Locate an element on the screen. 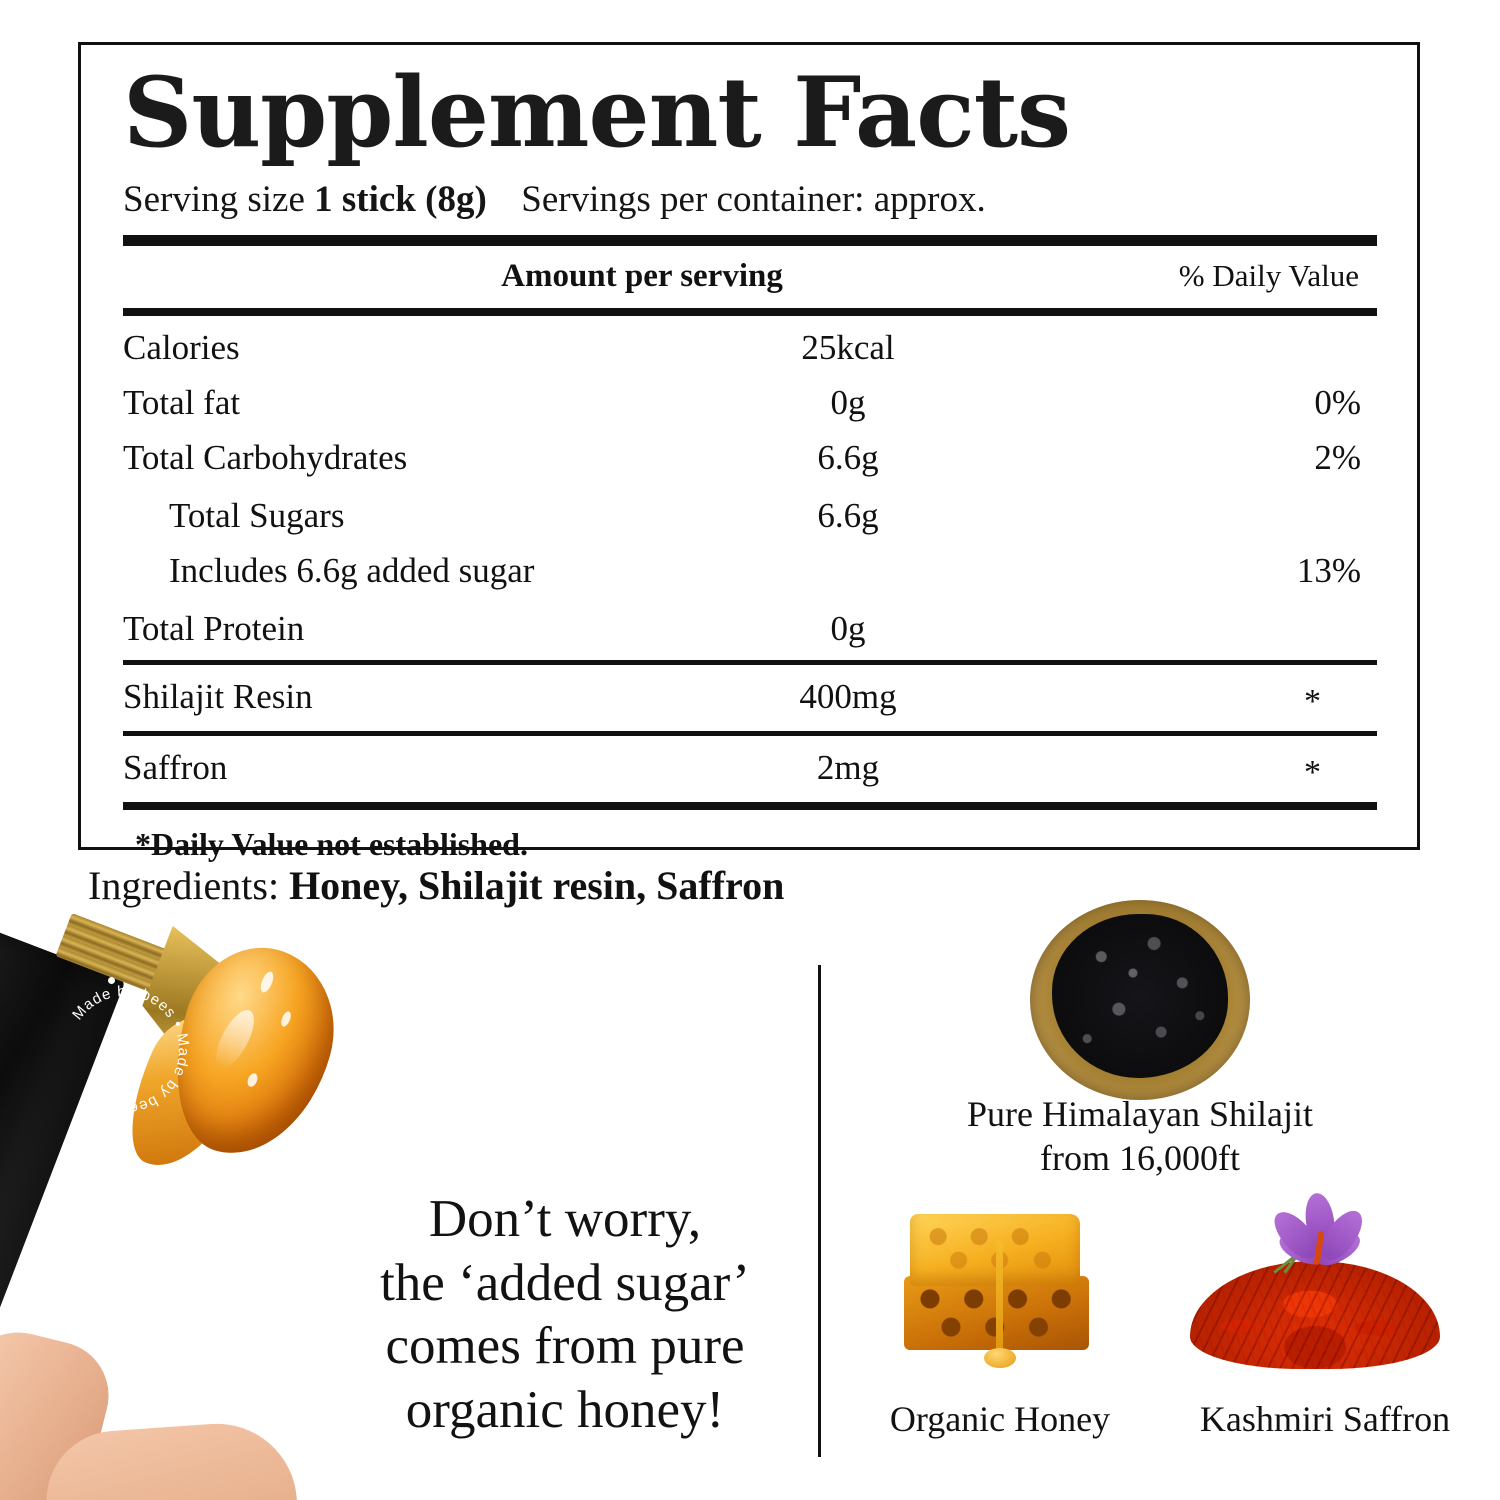 This screenshot has height=1500, width=1500. row-label: Saffron is located at coordinates (175, 767).